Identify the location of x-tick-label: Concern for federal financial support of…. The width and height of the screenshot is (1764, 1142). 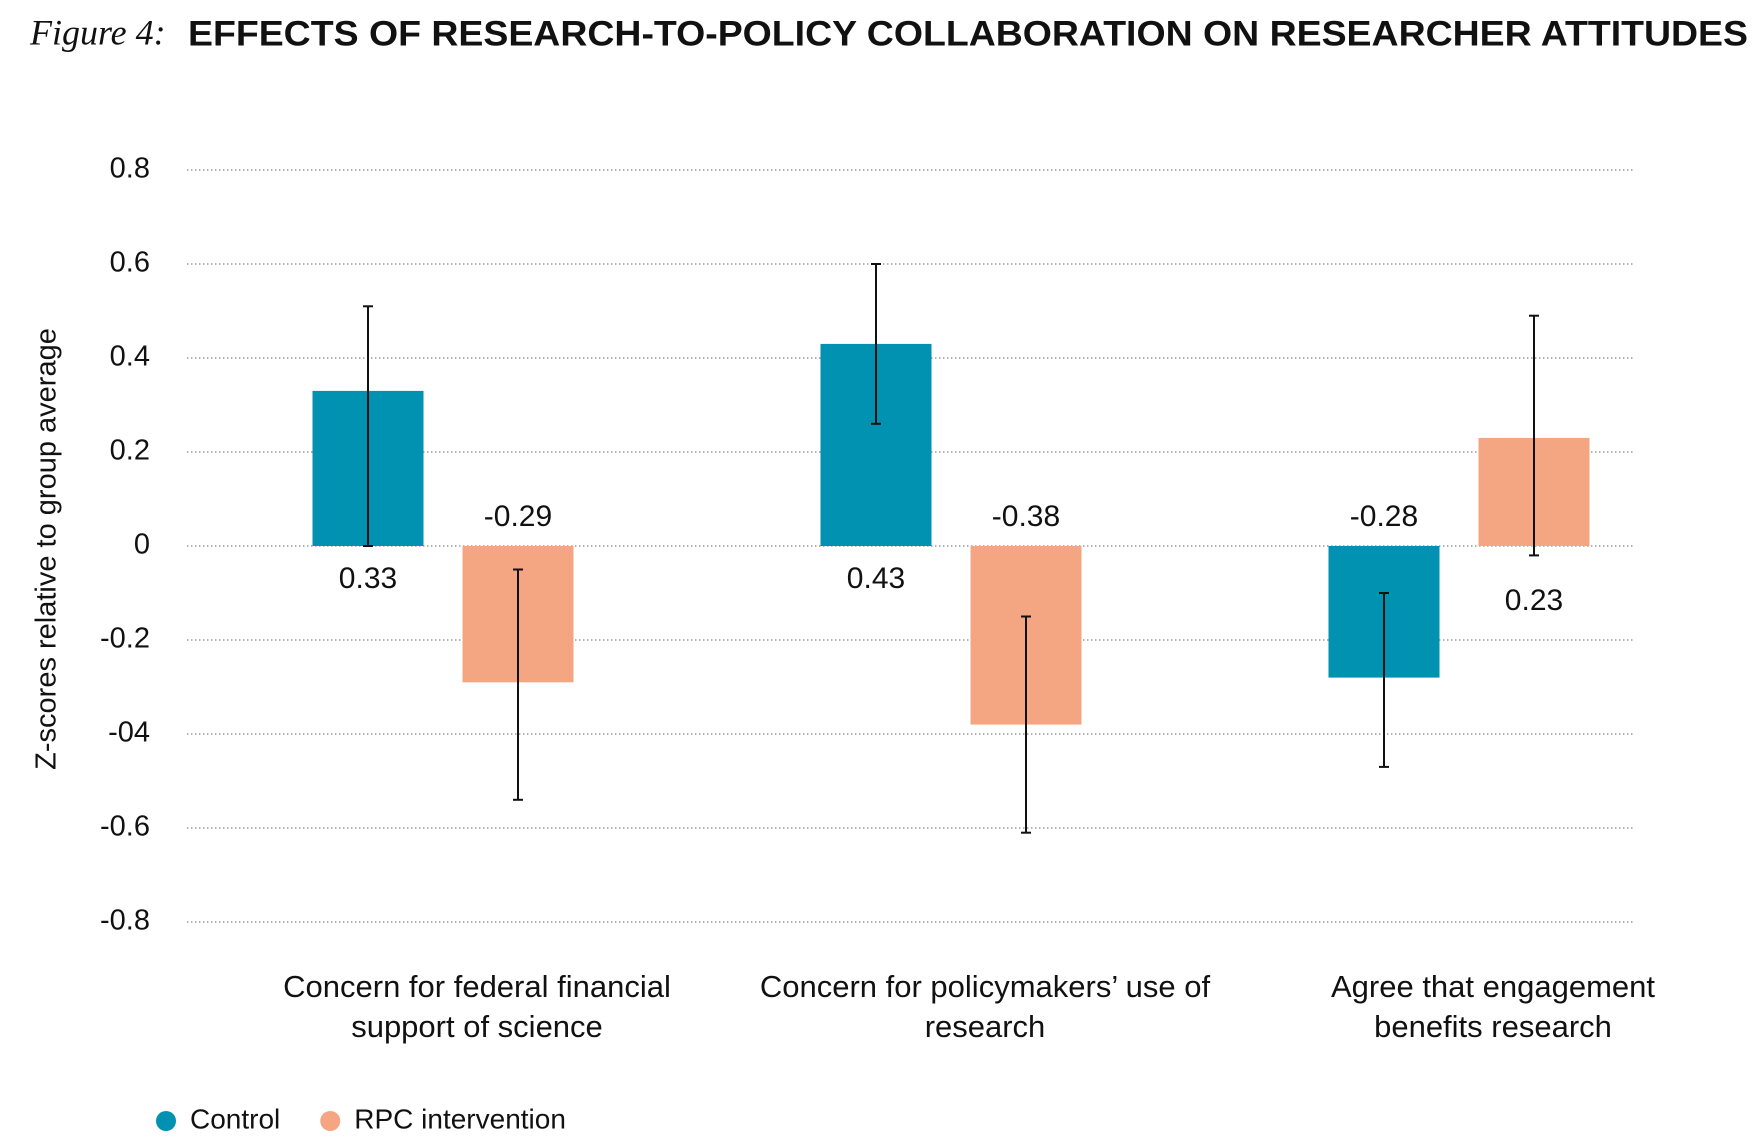
(477, 1006).